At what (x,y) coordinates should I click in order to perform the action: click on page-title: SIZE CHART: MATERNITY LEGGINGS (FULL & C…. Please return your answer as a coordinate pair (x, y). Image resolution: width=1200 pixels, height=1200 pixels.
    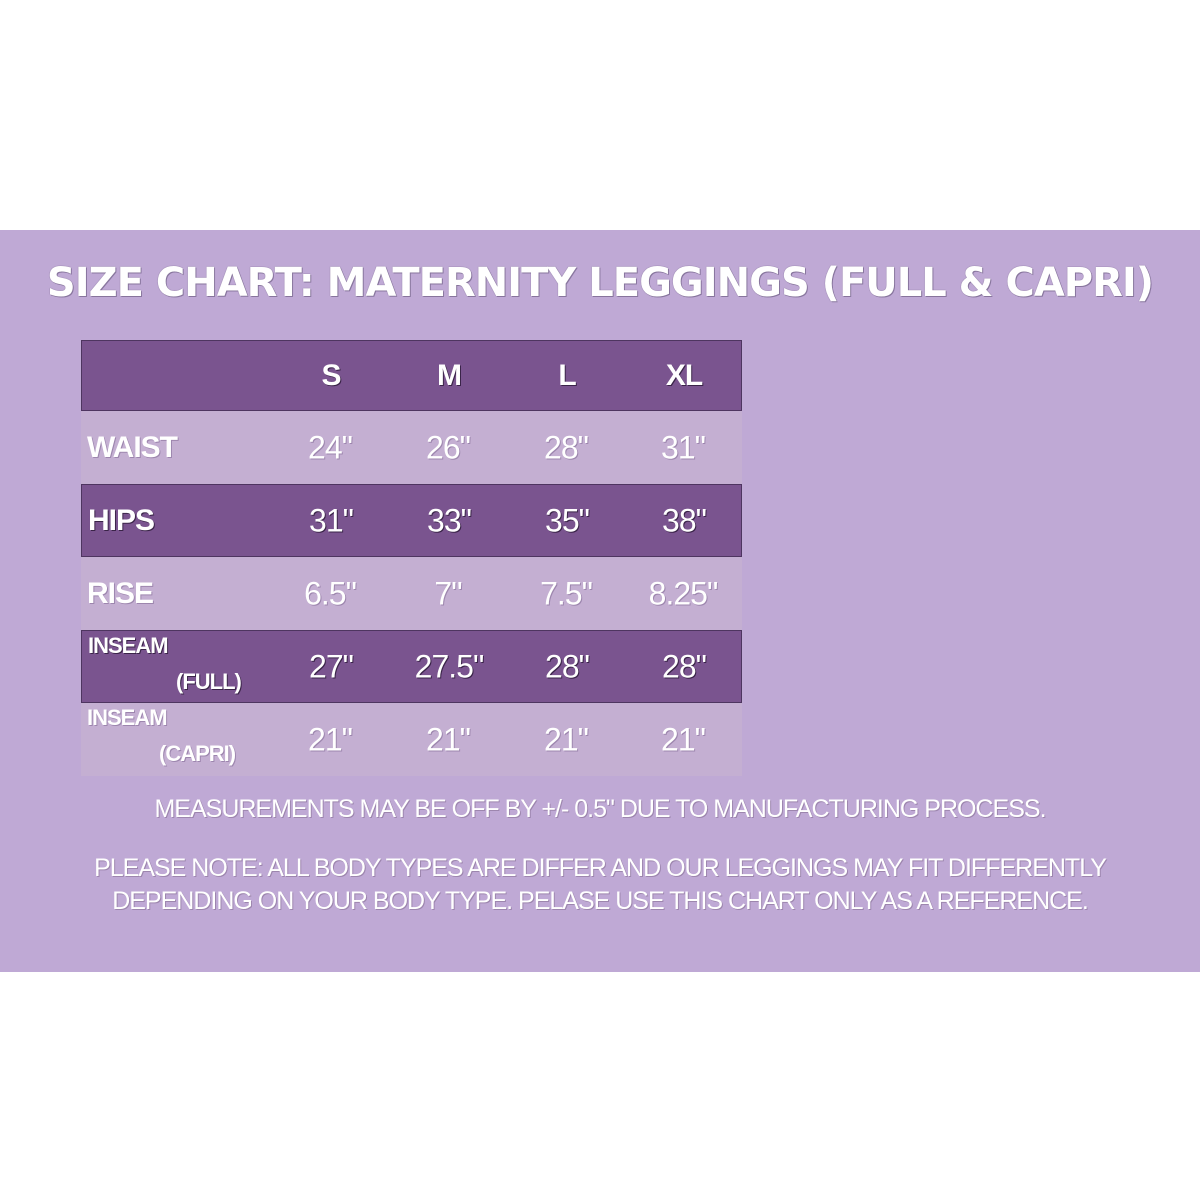
    Looking at the image, I should click on (600, 283).